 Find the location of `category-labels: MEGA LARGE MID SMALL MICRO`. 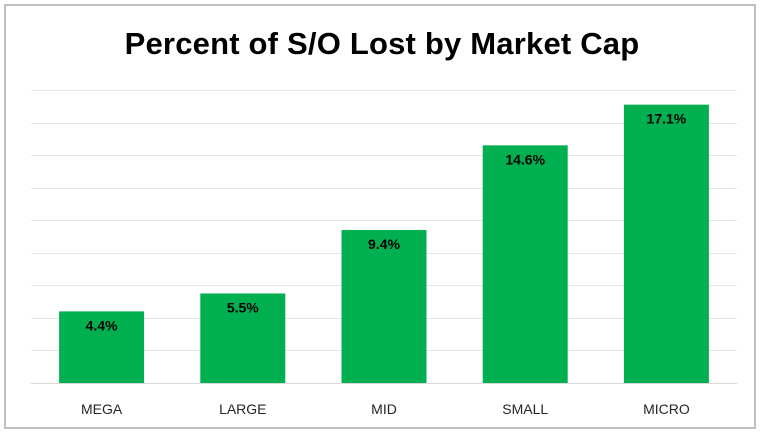

category-labels: MEGA LARGE MID SMALL MICRO is located at coordinates (385, 409).